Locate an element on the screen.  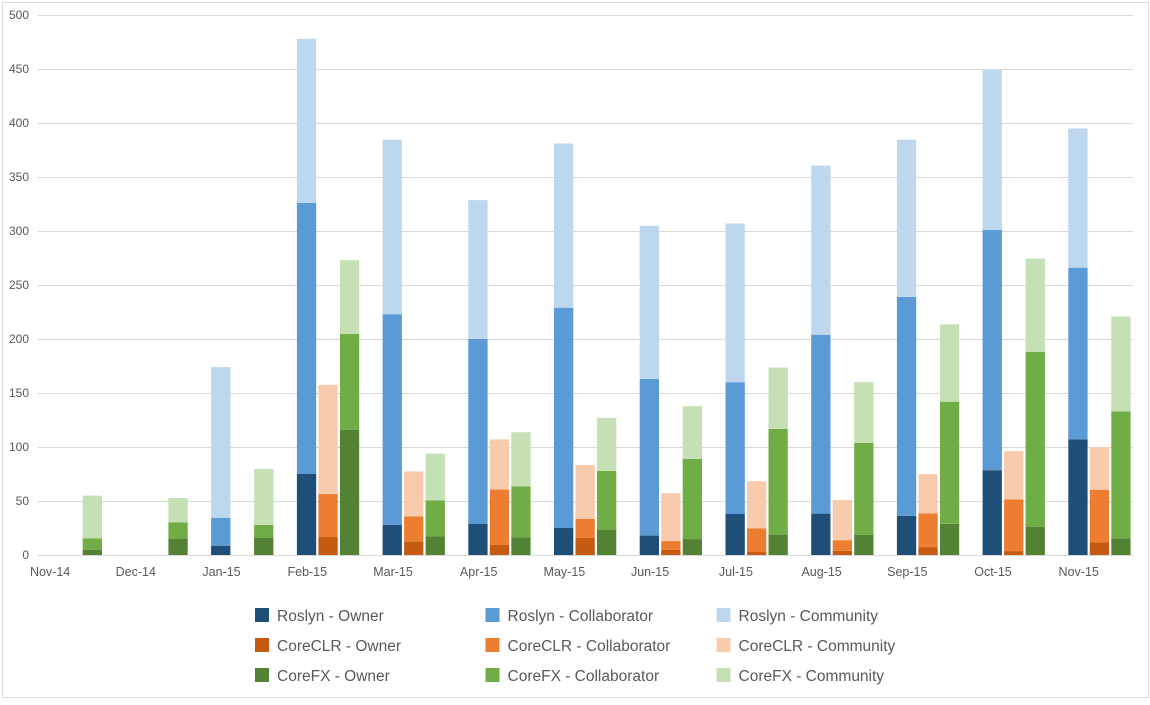
svg-text: Jan-15 is located at coordinates (221, 572).